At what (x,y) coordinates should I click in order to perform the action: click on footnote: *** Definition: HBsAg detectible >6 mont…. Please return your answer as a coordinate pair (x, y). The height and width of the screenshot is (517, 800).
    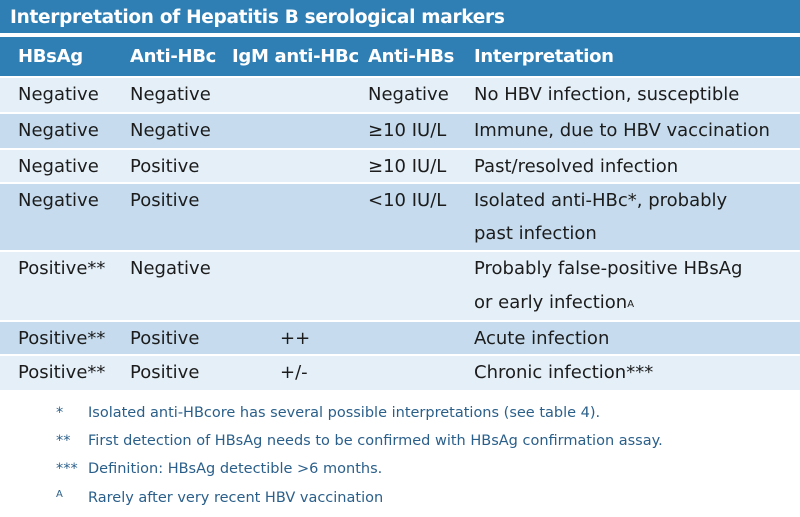
    Looking at the image, I should click on (400, 469).